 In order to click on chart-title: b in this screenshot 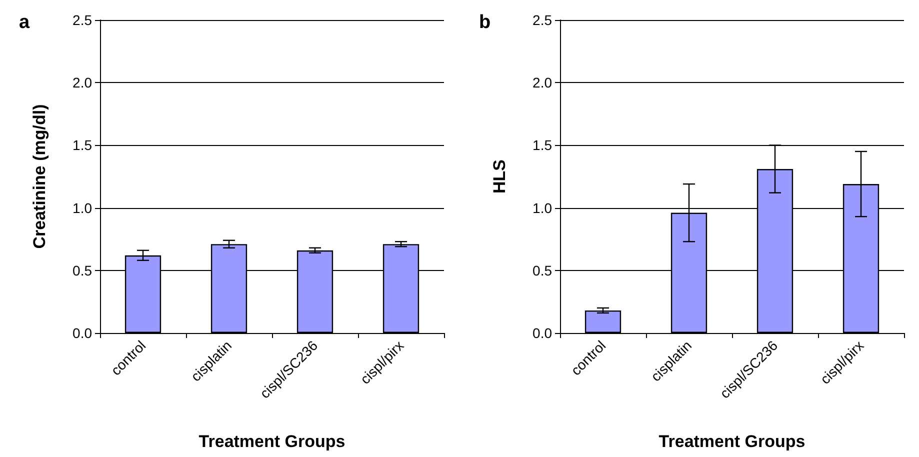, I will do `click(485, 22)`.